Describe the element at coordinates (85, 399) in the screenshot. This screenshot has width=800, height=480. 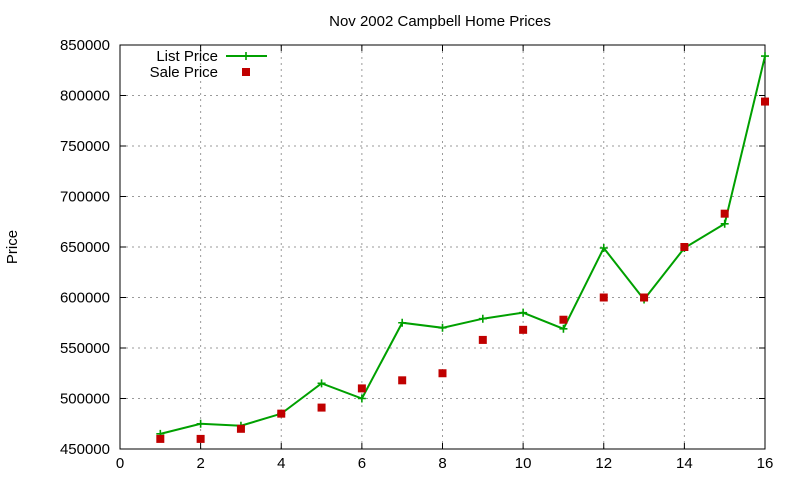
I see `y-tick-label: 500000` at that location.